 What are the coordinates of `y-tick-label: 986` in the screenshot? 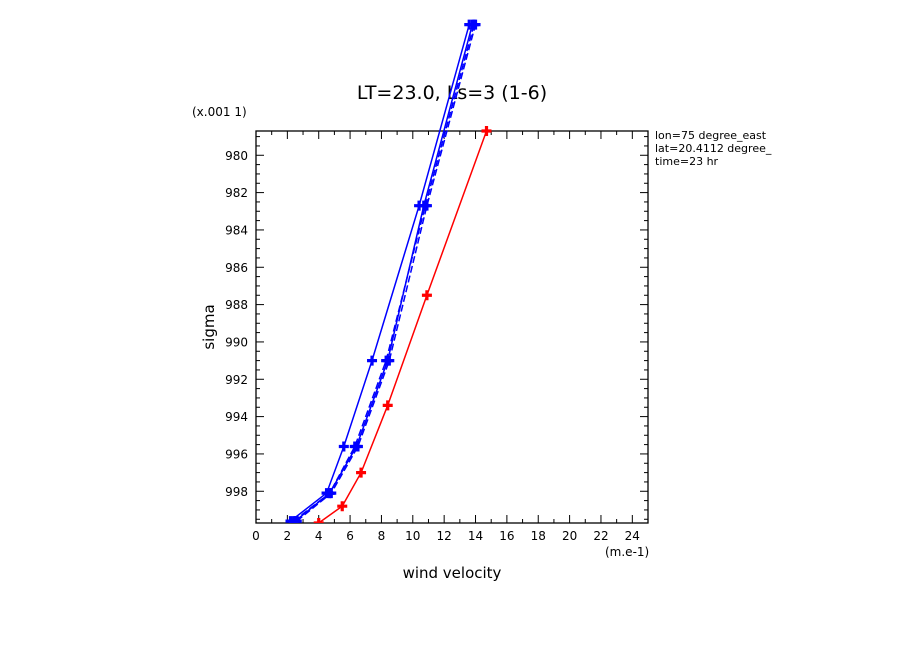 It's located at (236, 268).